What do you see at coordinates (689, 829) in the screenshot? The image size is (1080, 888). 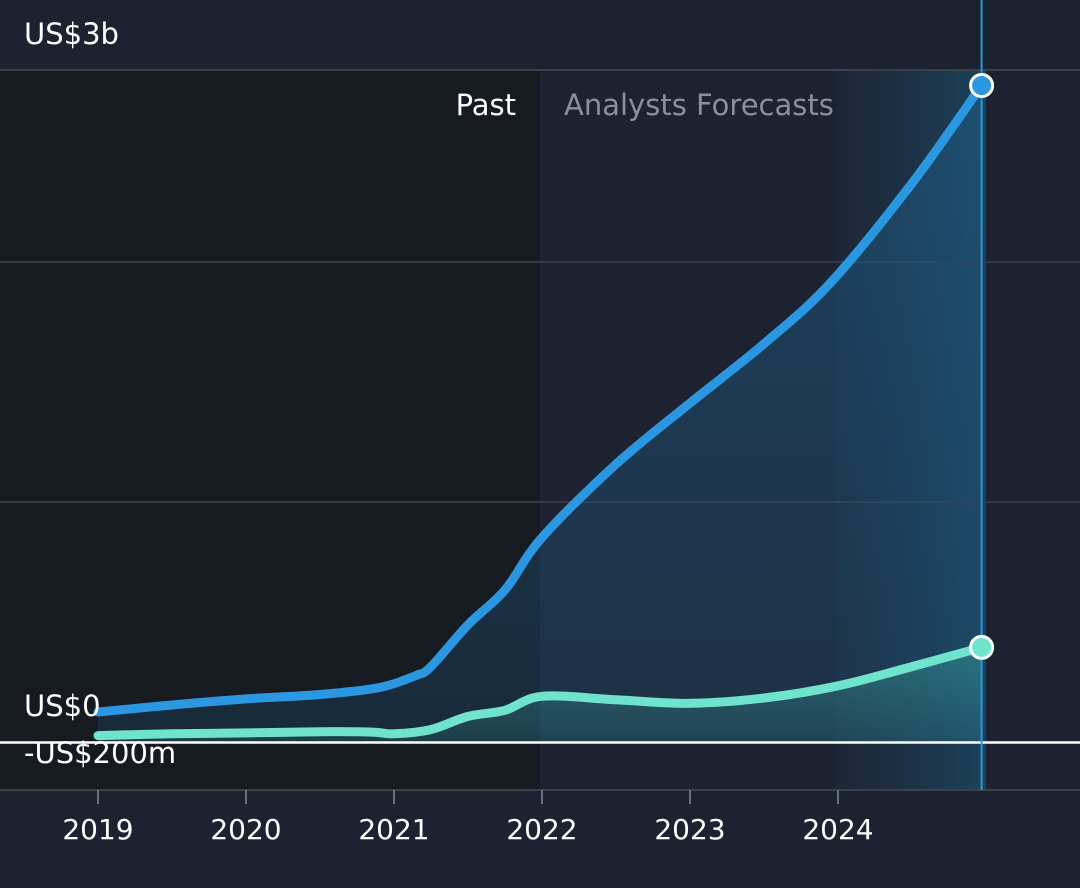 I see `x-tick-label-2023: 2023` at bounding box center [689, 829].